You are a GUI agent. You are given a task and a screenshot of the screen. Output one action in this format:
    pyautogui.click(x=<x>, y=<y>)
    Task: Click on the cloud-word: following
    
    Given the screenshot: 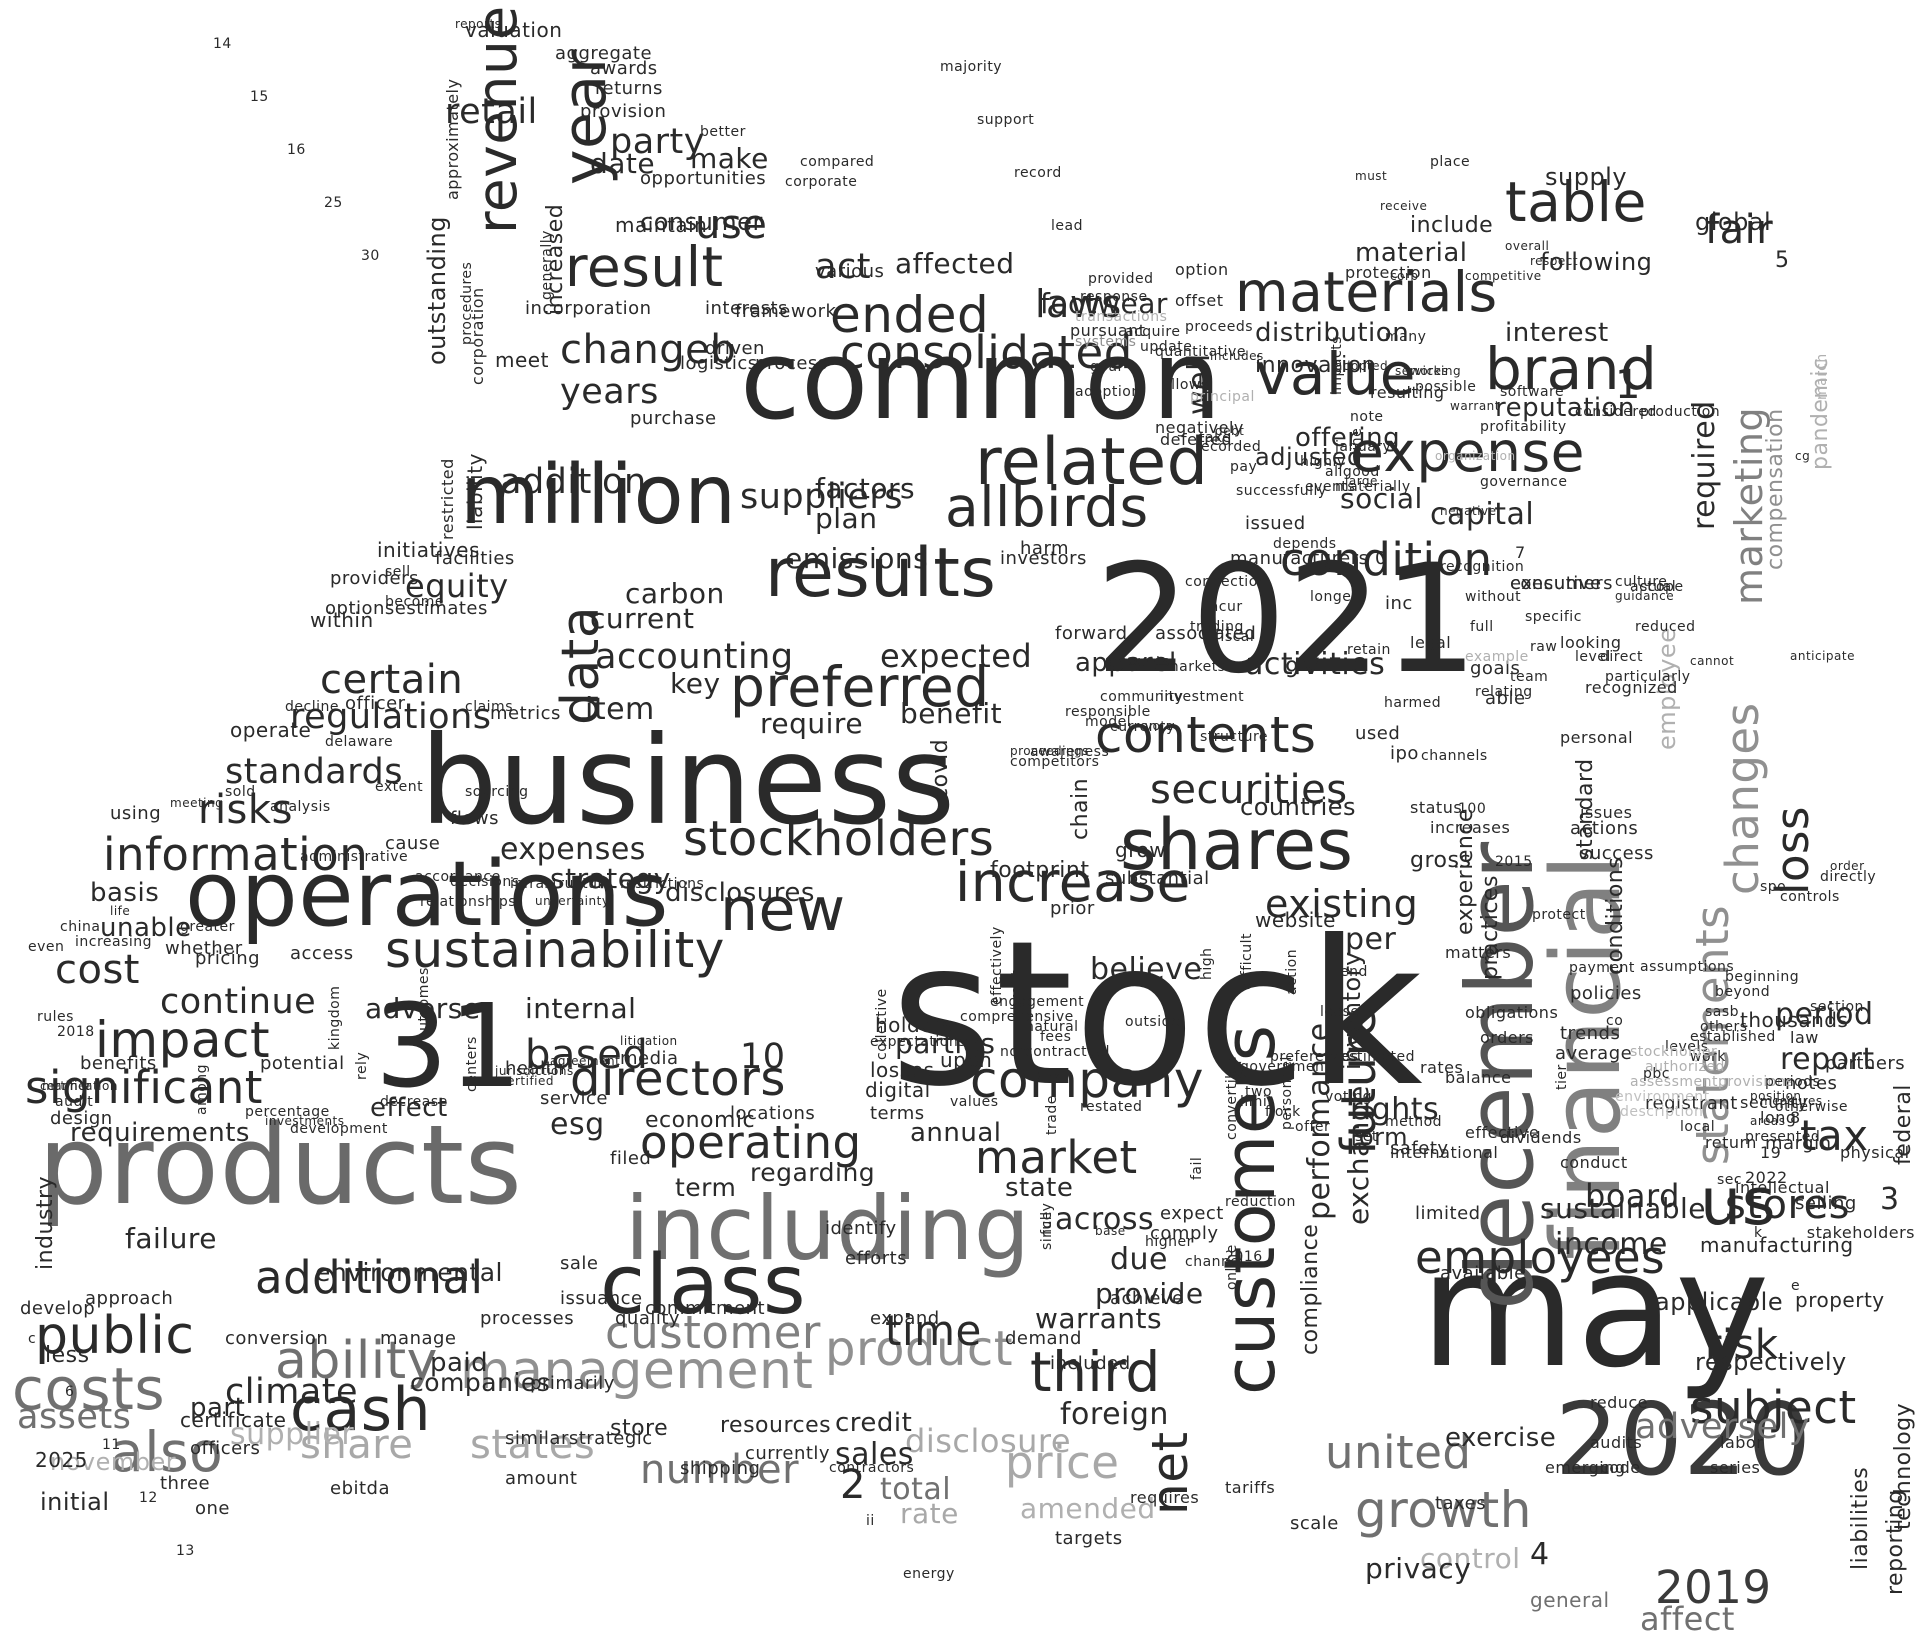 What is the action you would take?
    pyautogui.click(x=1596, y=262)
    